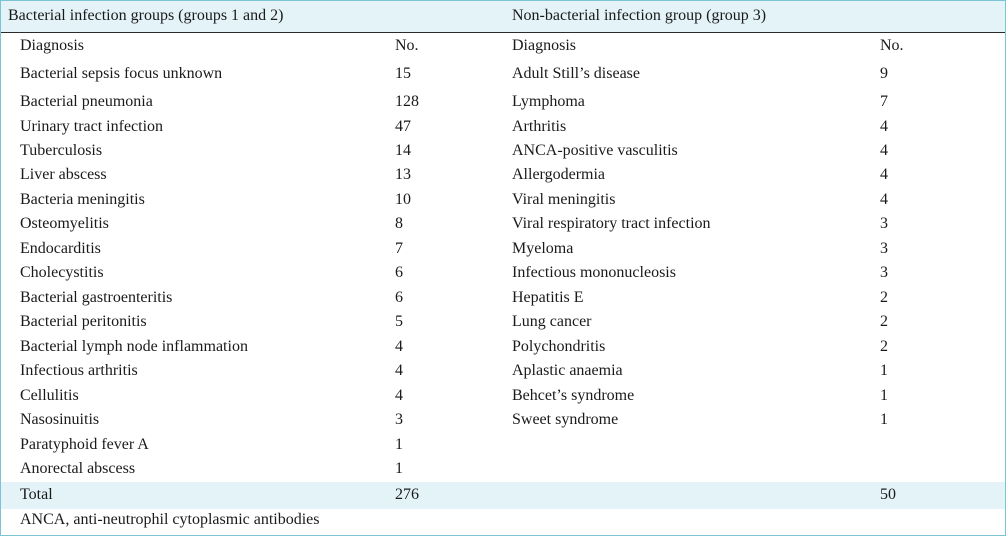 The width and height of the screenshot is (1006, 536). What do you see at coordinates (36, 494) in the screenshot?
I see `total-label: Total` at bounding box center [36, 494].